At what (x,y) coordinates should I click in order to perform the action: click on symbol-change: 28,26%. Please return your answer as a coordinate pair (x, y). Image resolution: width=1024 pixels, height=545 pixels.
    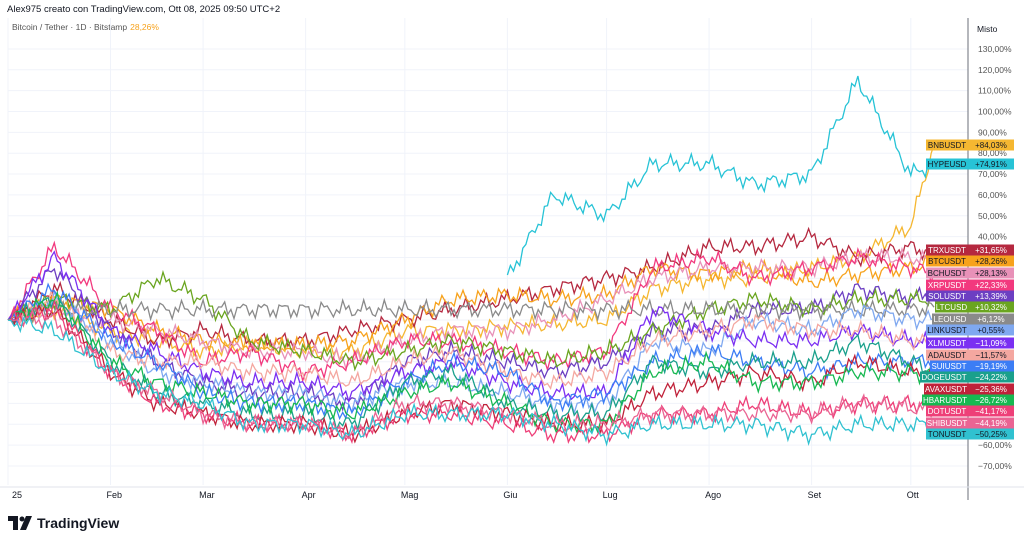
    Looking at the image, I should click on (144, 27).